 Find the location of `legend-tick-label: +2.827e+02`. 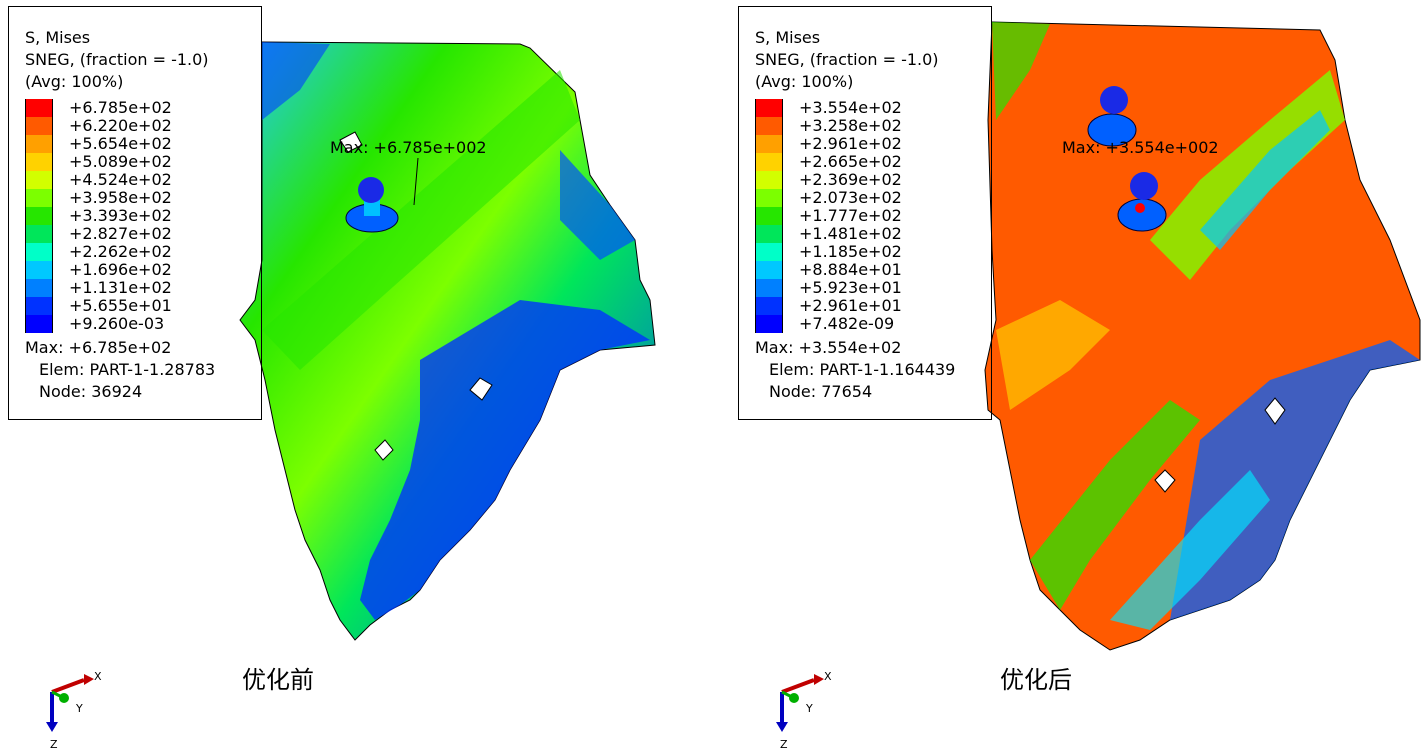

legend-tick-label: +2.827e+02 is located at coordinates (120, 233).